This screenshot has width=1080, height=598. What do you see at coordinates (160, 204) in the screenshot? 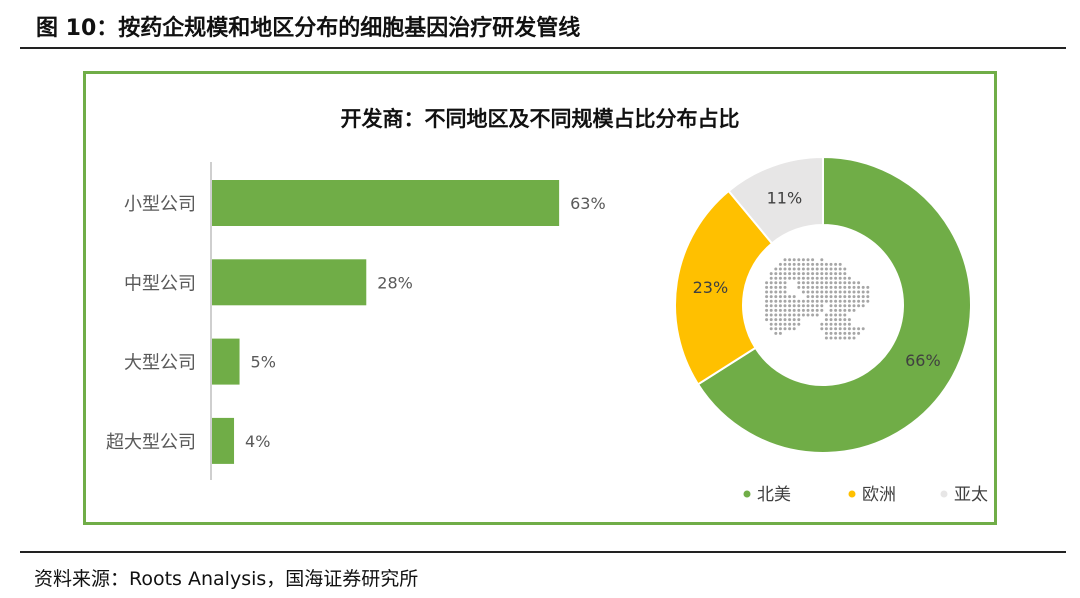
I see `category-label: 小型公司` at bounding box center [160, 204].